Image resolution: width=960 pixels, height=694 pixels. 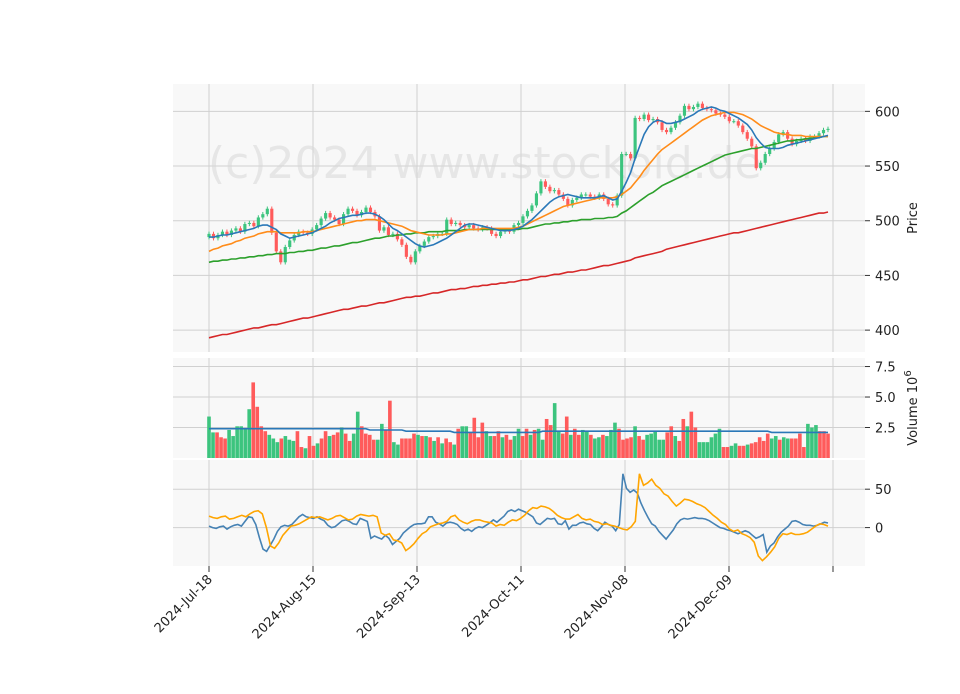 What do you see at coordinates (913, 218) in the screenshot?
I see `price-axis-title: Price` at bounding box center [913, 218].